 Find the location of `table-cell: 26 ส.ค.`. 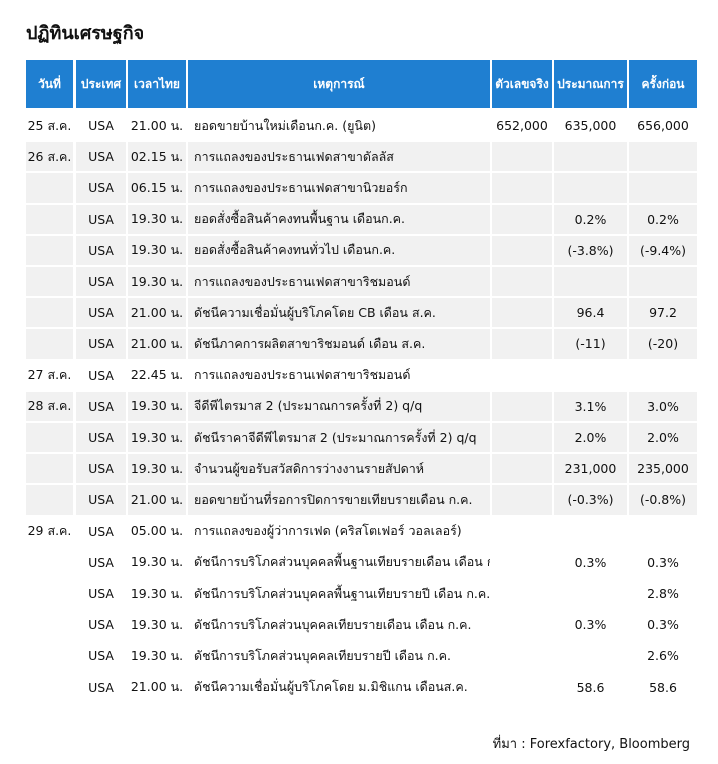

table-cell: 26 ส.ค. is located at coordinates (49, 157).